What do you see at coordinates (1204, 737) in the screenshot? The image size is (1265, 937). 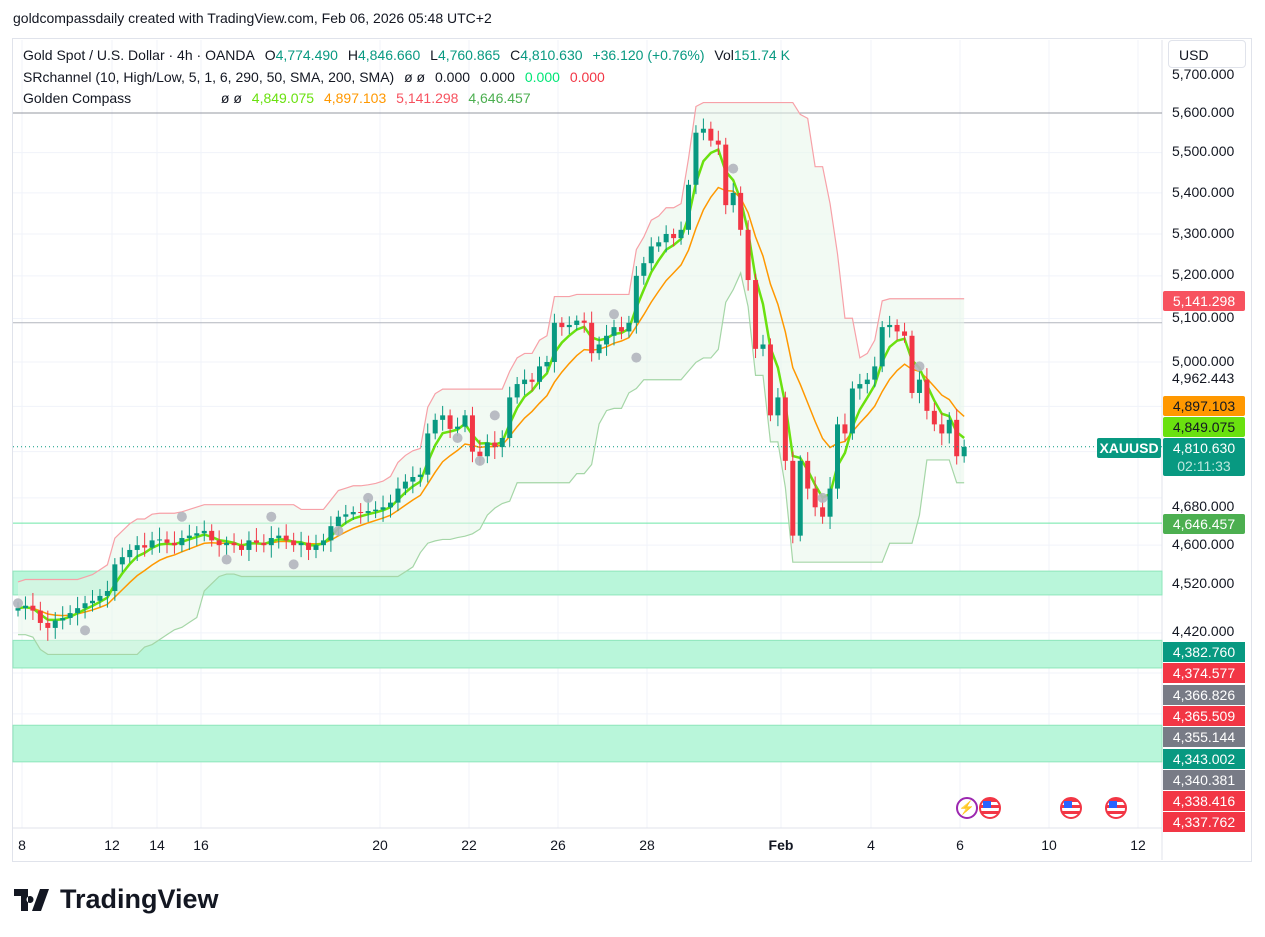 I see `sr-level-tag: 4,355.144` at bounding box center [1204, 737].